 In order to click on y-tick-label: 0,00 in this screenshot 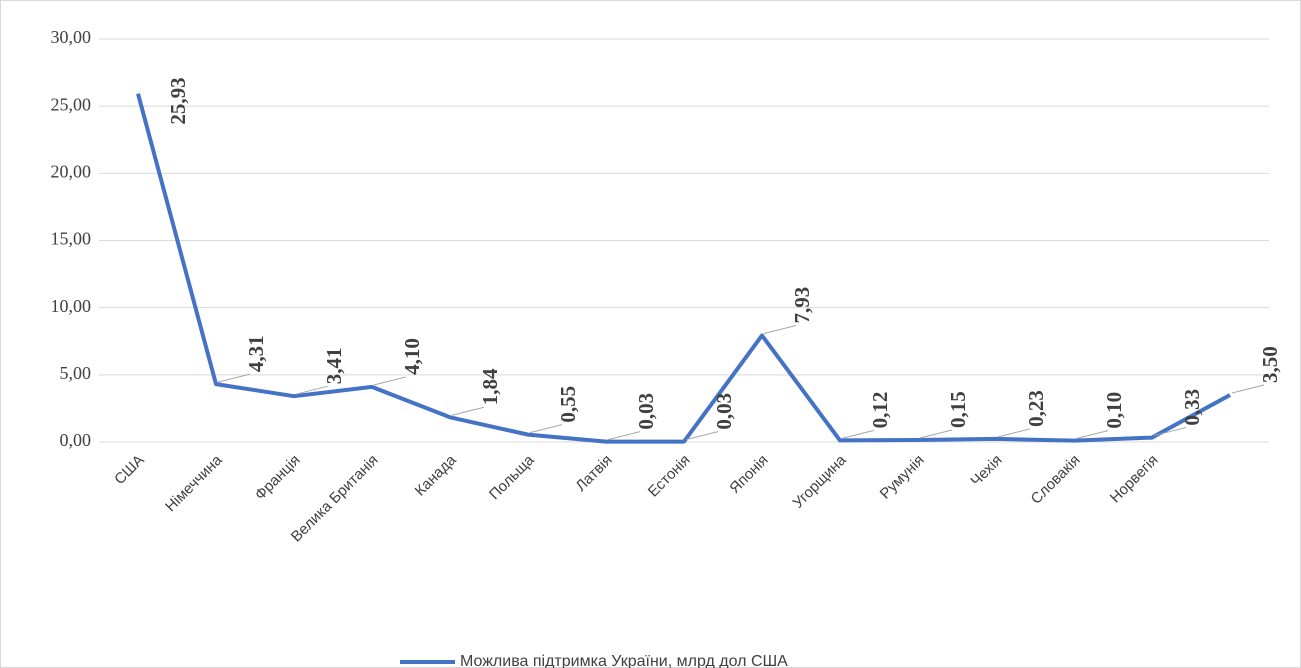, I will do `click(76, 440)`.